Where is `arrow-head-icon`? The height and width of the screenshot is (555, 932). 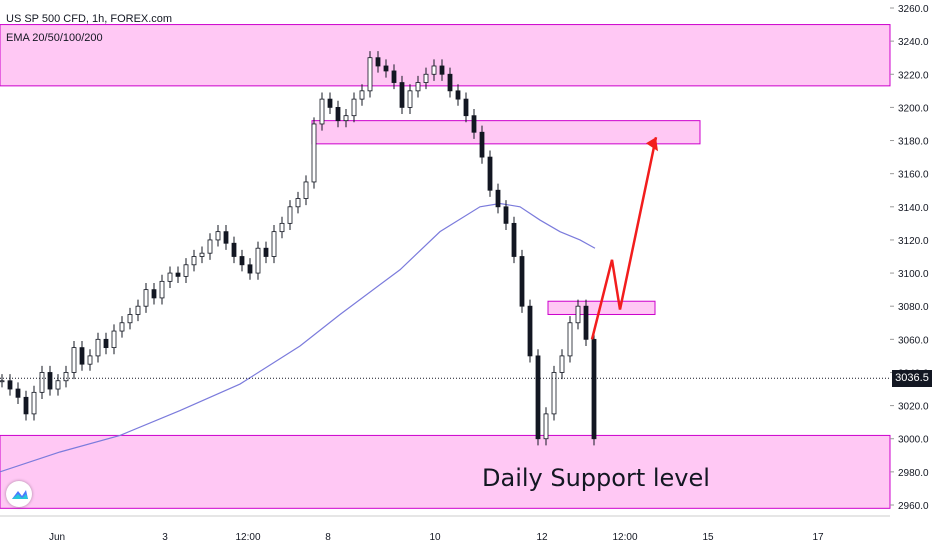
arrow-head-icon is located at coordinates (652, 144).